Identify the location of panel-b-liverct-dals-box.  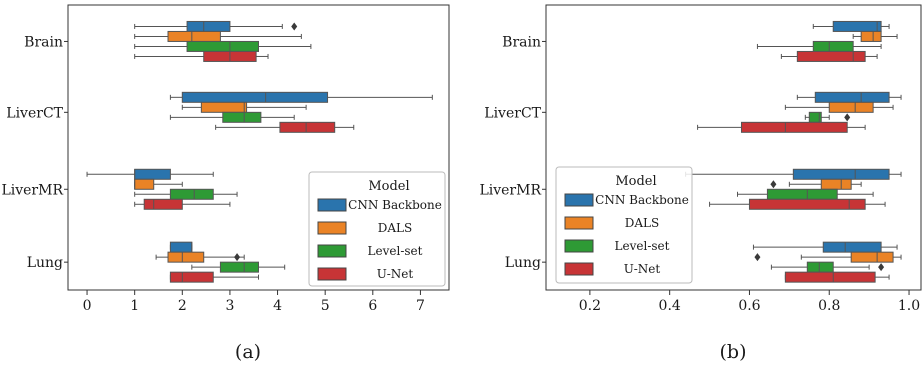
(851, 107).